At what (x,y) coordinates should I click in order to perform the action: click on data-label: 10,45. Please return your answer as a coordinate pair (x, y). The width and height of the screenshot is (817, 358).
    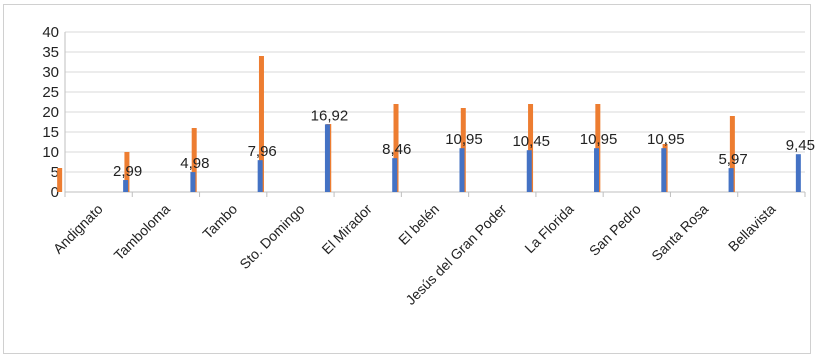
    Looking at the image, I should click on (531, 141).